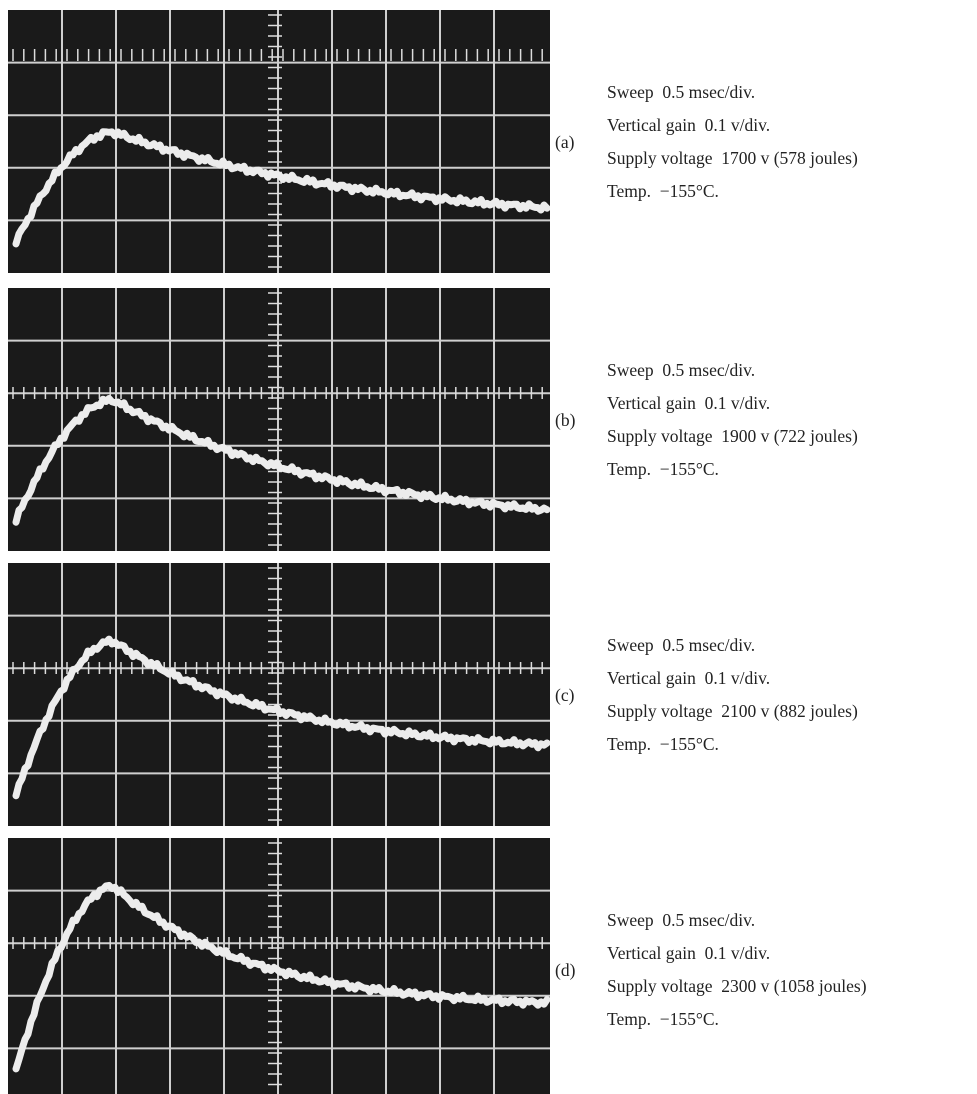  I want to click on panel-label: (b), so click(565, 420).